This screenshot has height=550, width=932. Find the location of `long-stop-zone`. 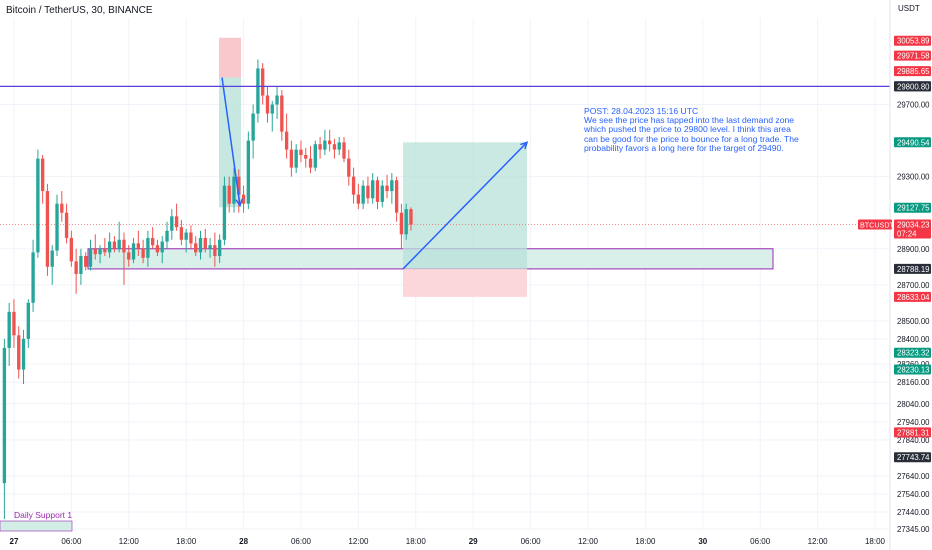

long-stop-zone is located at coordinates (465, 282).